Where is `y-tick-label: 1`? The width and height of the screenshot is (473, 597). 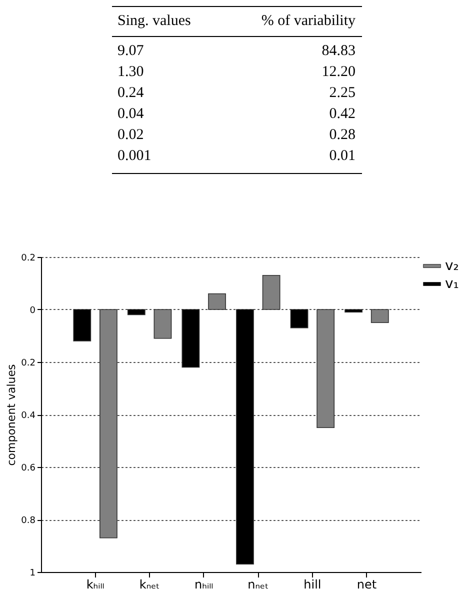
y-tick-label: 1 is located at coordinates (33, 573).